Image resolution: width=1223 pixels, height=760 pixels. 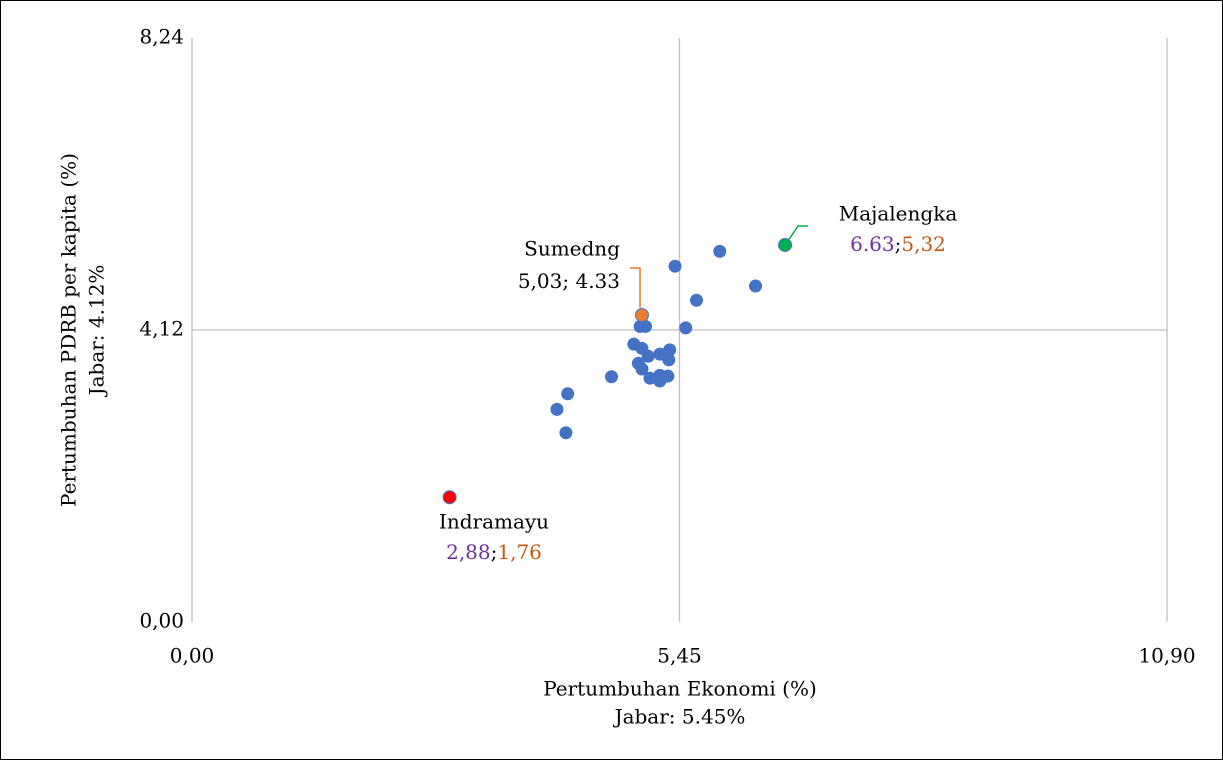 I want to click on y-value-label: 4.33, so click(x=597, y=281).